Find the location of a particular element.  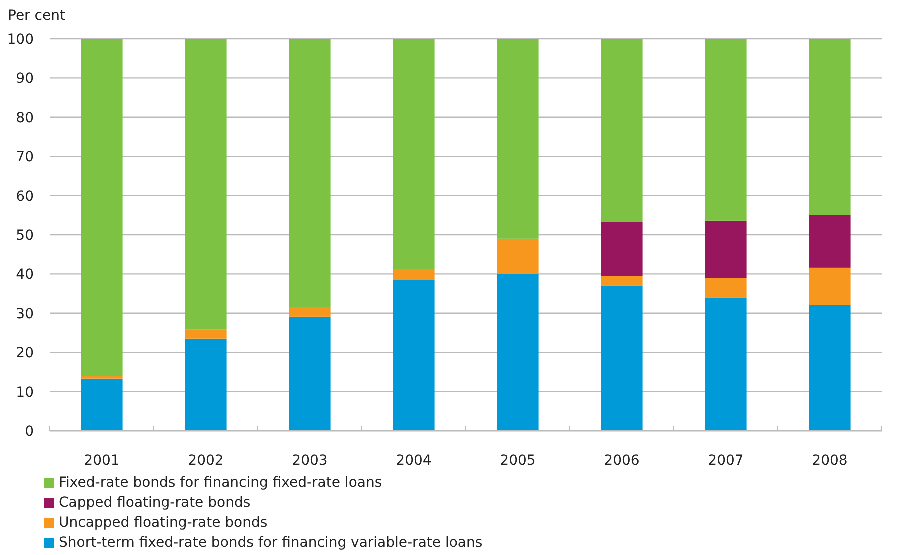

x-tick-label: 2007 is located at coordinates (726, 461).